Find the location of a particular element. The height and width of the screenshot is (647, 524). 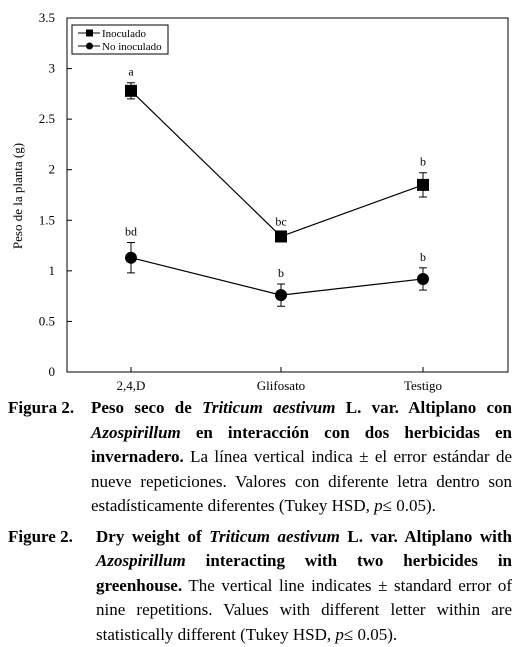

significance-letter: bc is located at coordinates (280, 221).